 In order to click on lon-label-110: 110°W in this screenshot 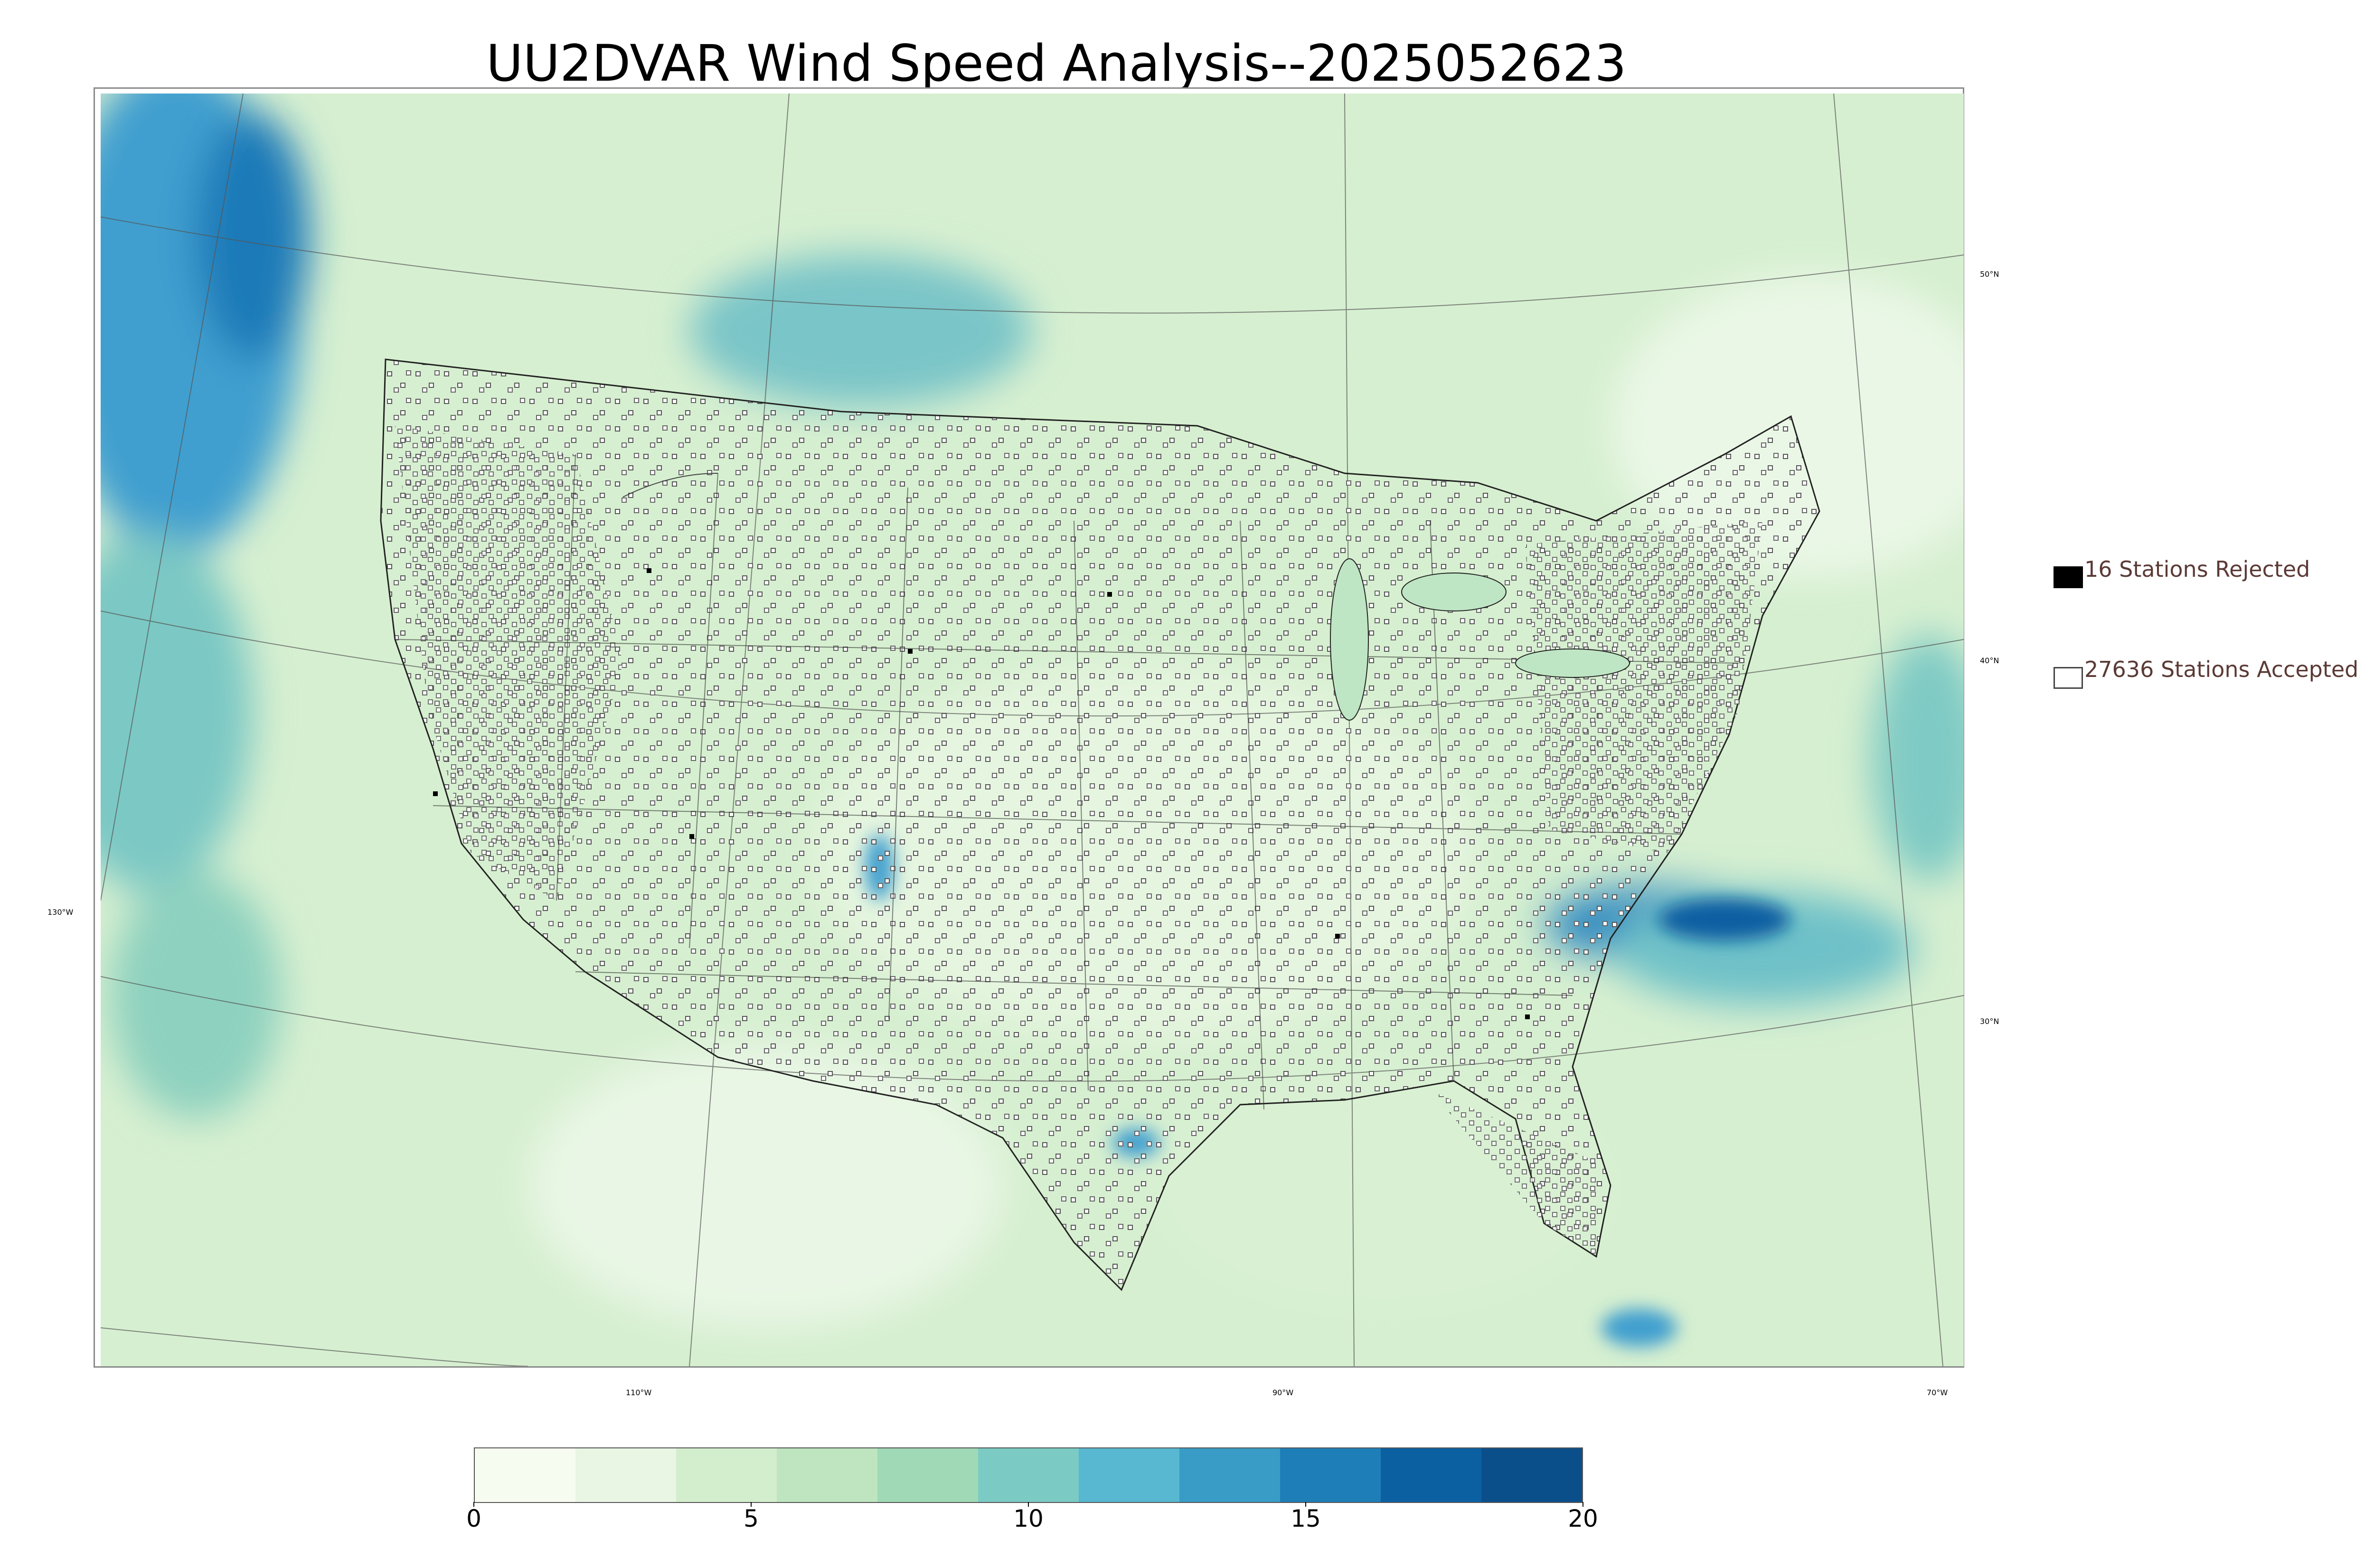, I will do `click(639, 1393)`.